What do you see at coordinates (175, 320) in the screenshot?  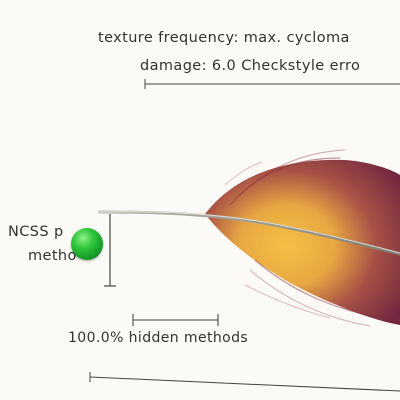 I see `hidden-methods-measure` at bounding box center [175, 320].